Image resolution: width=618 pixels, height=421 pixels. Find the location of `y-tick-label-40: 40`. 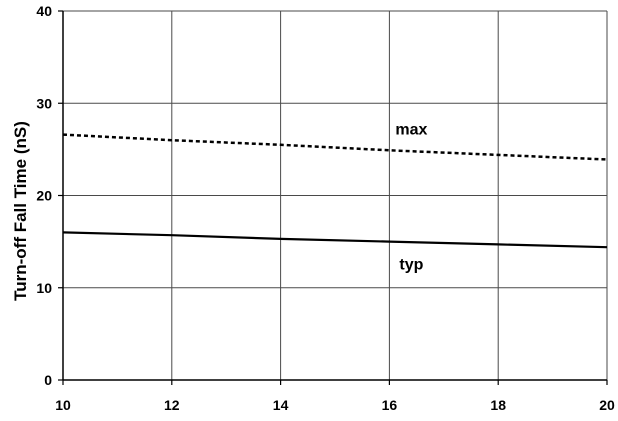

y-tick-label-40: 40 is located at coordinates (44, 11).